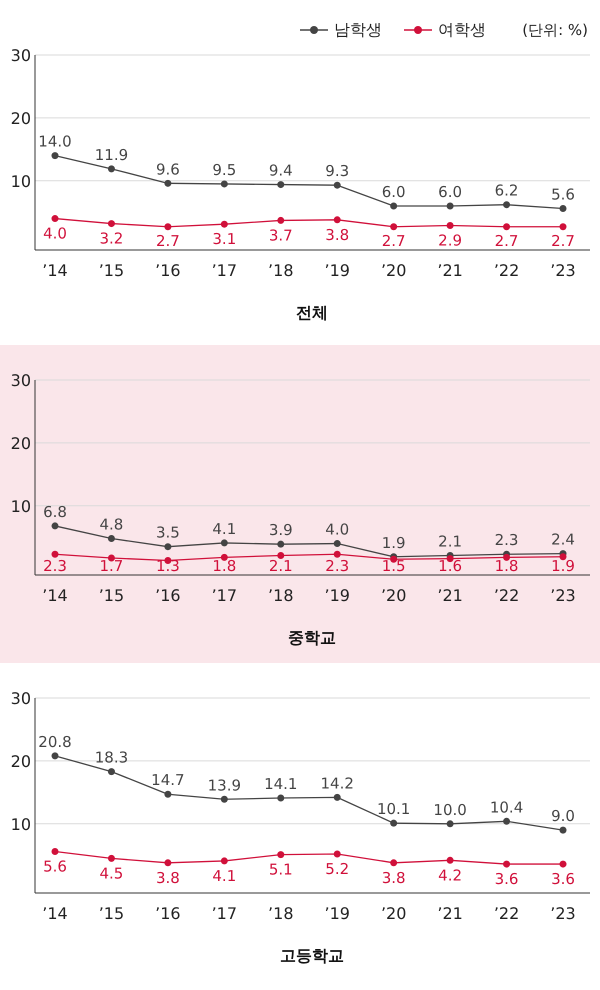 The height and width of the screenshot is (990, 600). What do you see at coordinates (224, 239) in the screenshot?
I see `data-label: 3.1` at bounding box center [224, 239].